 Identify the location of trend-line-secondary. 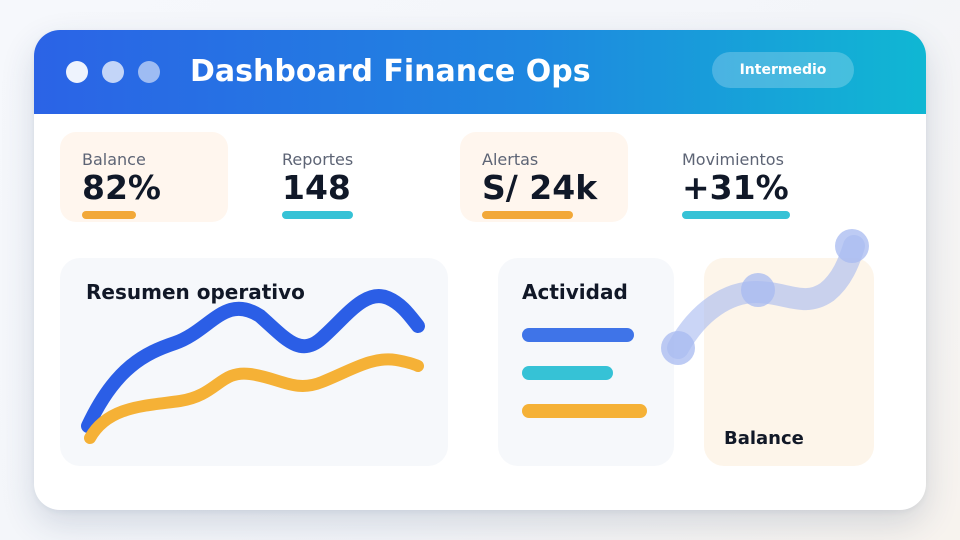
(254, 398).